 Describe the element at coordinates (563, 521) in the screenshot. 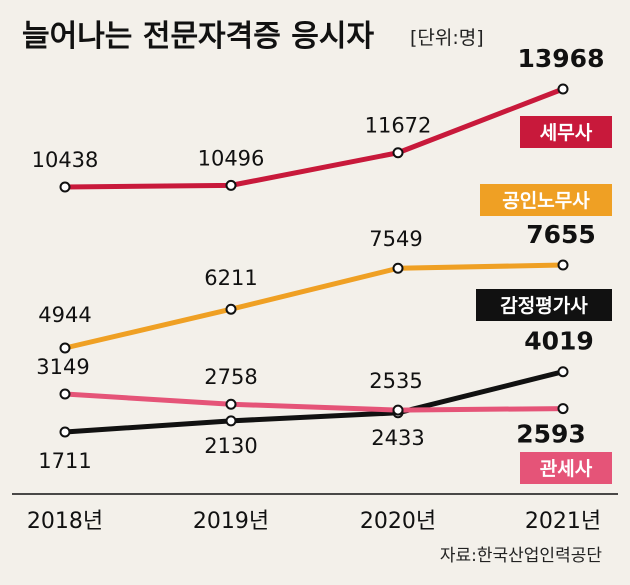

I see `x-tick-label-3: 2021년` at that location.